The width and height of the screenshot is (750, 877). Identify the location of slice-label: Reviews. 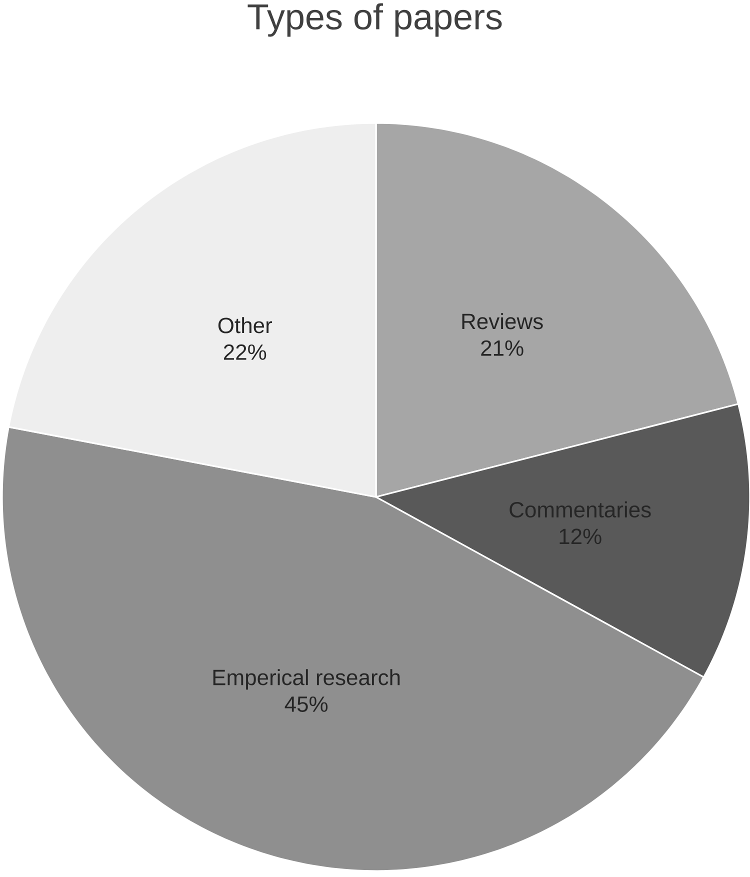
(502, 321).